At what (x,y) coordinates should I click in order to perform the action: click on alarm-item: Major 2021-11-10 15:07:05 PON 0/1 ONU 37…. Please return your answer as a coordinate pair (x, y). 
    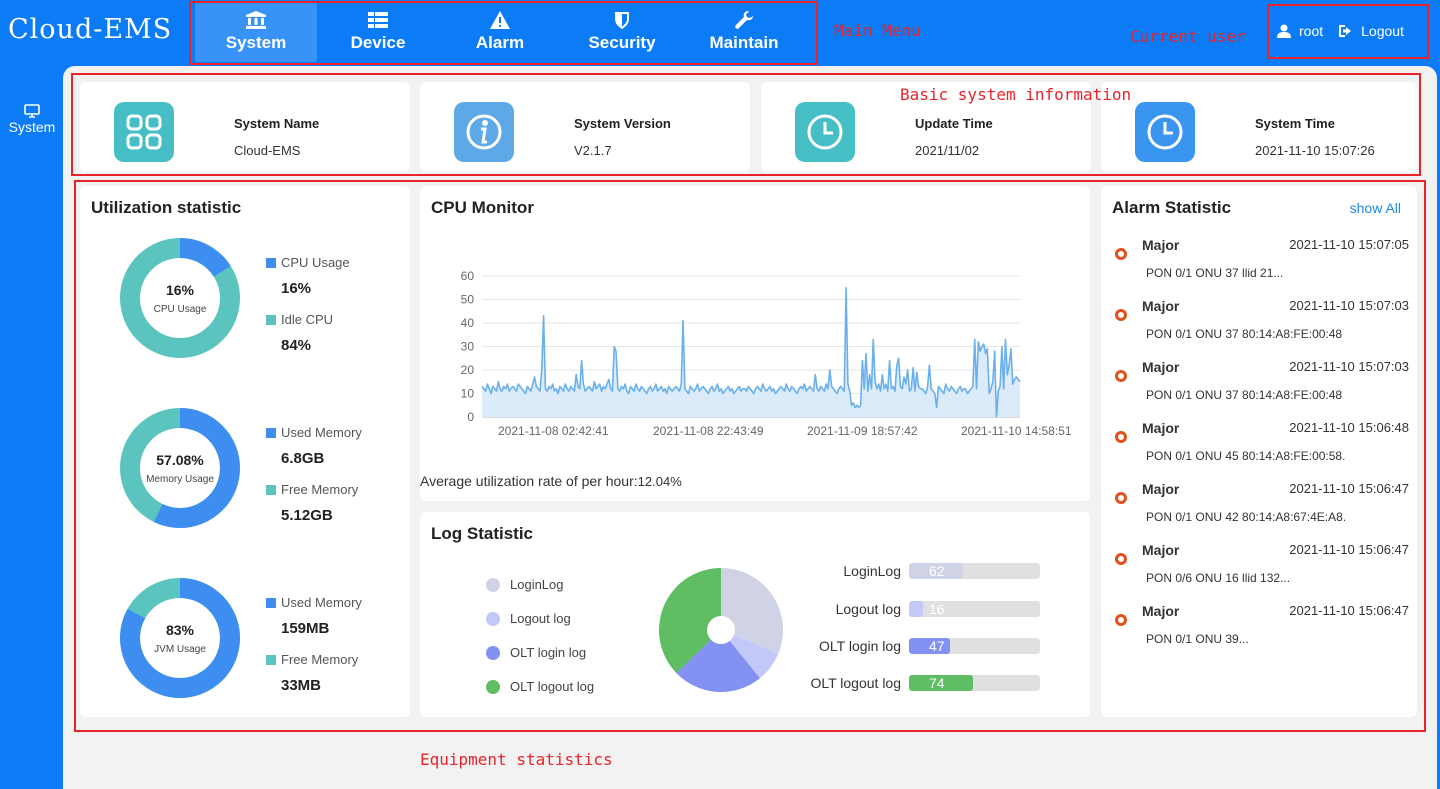
    Looking at the image, I should click on (1260, 267).